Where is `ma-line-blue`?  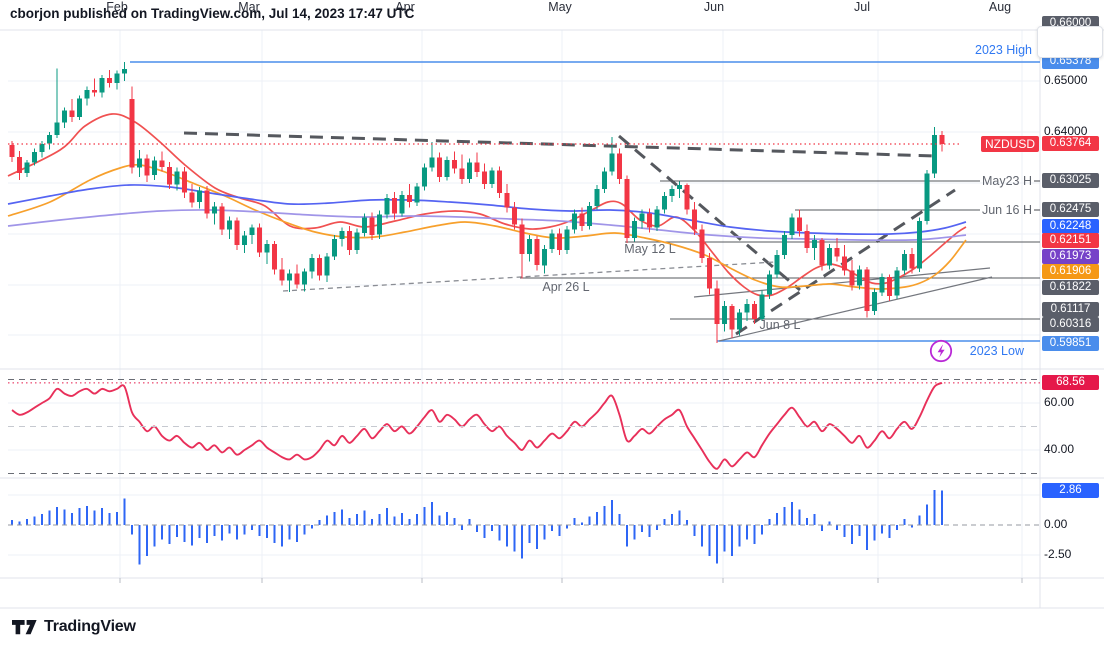 ma-line-blue is located at coordinates (487, 210).